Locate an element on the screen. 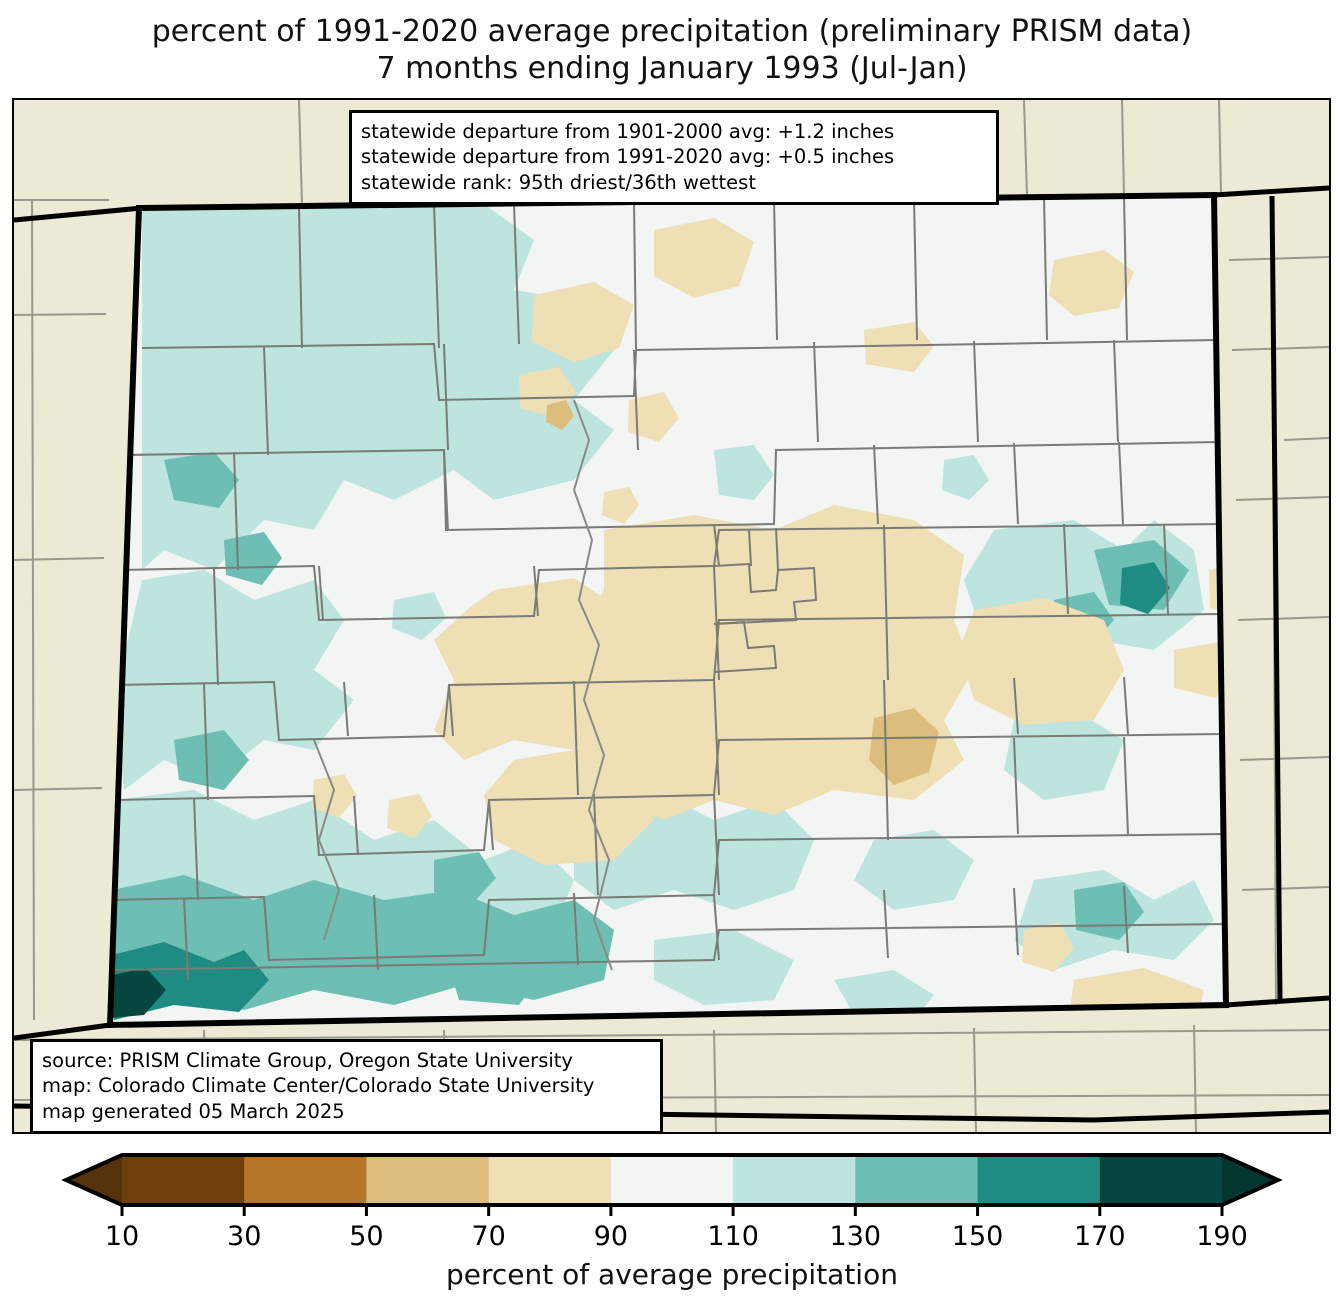 This screenshot has width=1344, height=1299. colorbar-axis-label: percent of average precipitation is located at coordinates (672, 1274).